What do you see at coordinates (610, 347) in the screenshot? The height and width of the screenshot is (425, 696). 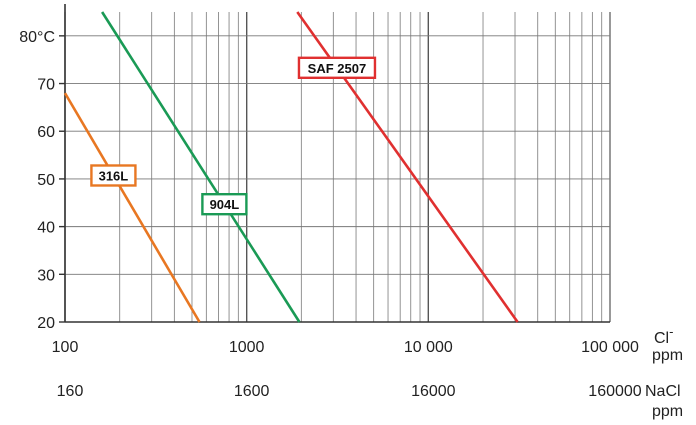 I see `x-tick-label: 100 000` at bounding box center [610, 347].